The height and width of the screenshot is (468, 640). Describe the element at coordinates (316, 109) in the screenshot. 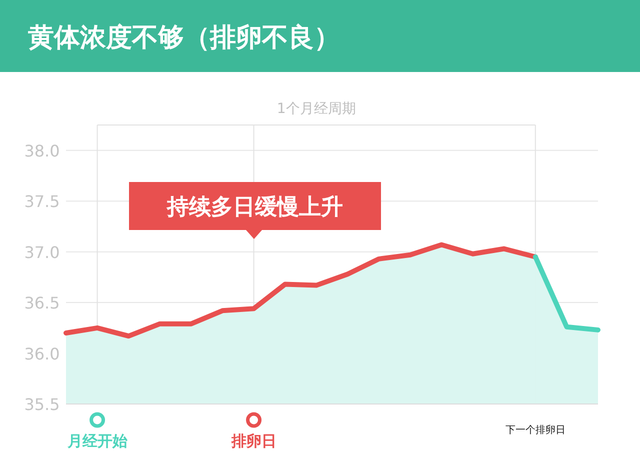

I see `chart-subtitle: 1个月经周期` at that location.